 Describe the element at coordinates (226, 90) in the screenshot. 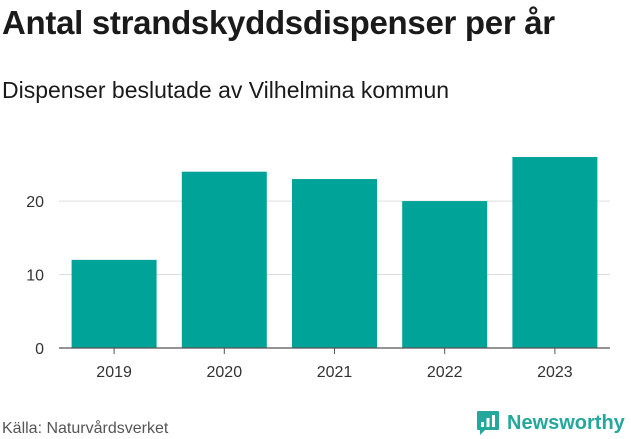

I see `chart-subtitle: Dispenser beslutade av Vilhelmina kommun` at that location.